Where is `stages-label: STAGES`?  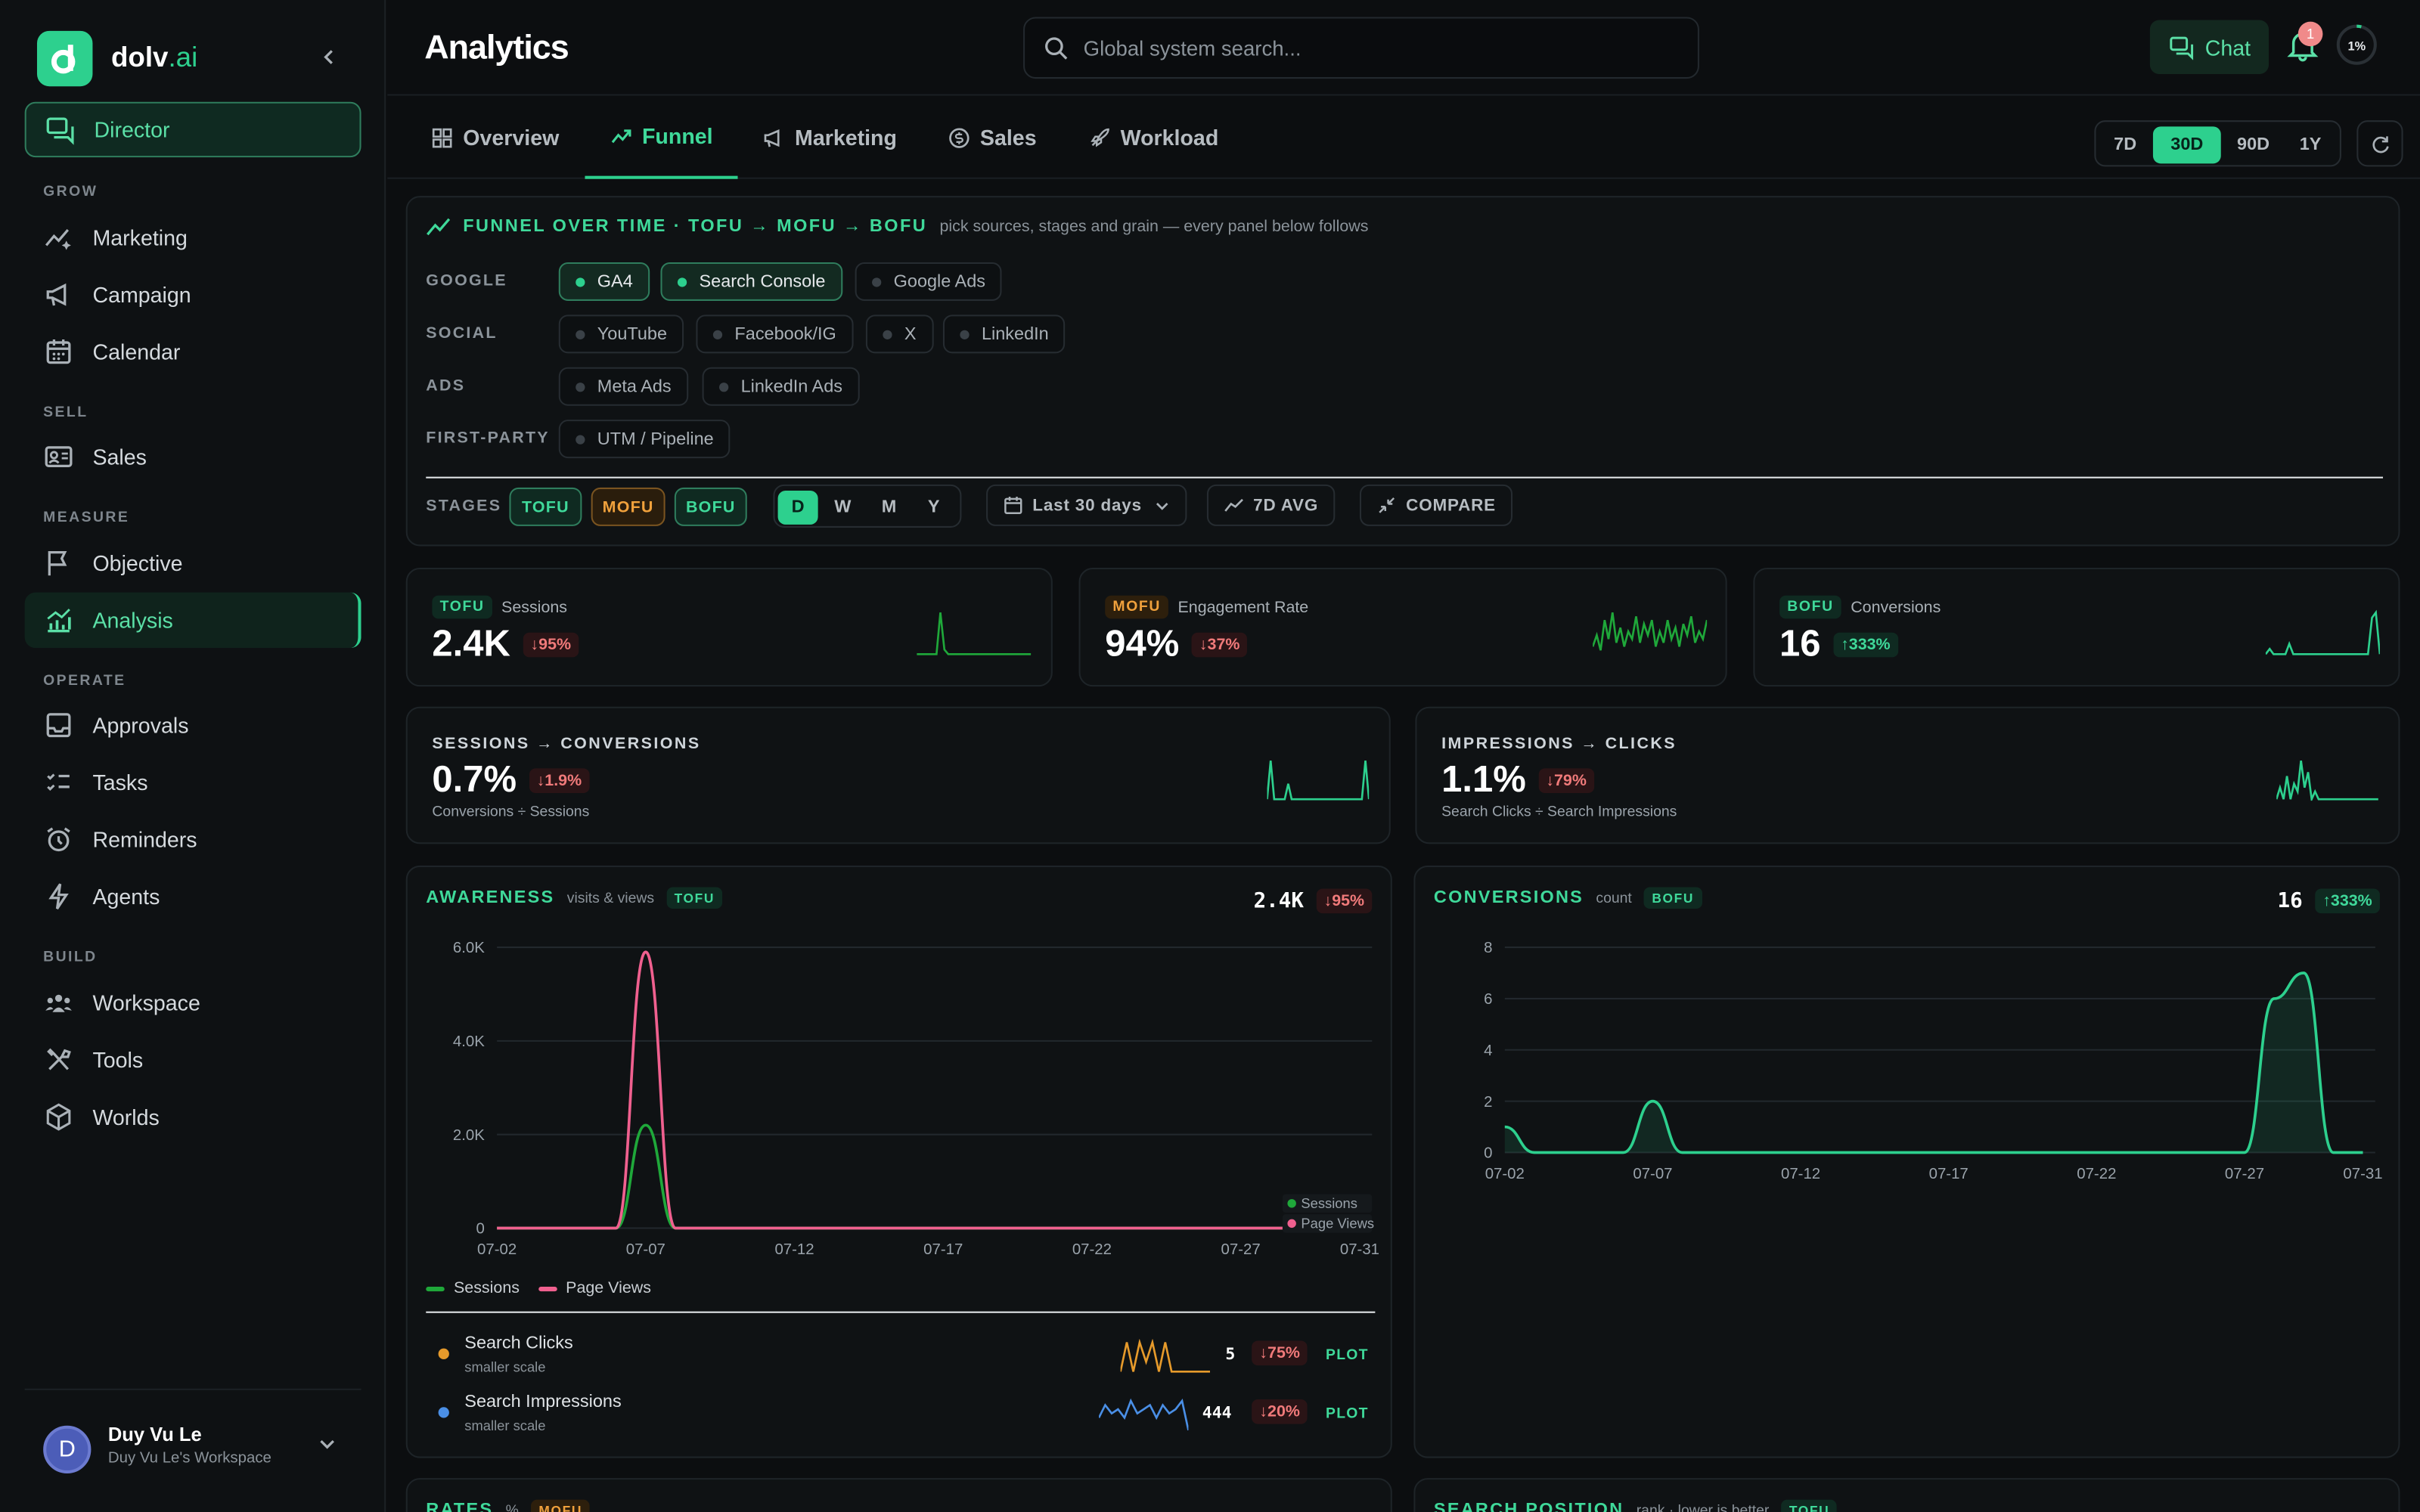
stages-label: STAGES is located at coordinates (464, 507).